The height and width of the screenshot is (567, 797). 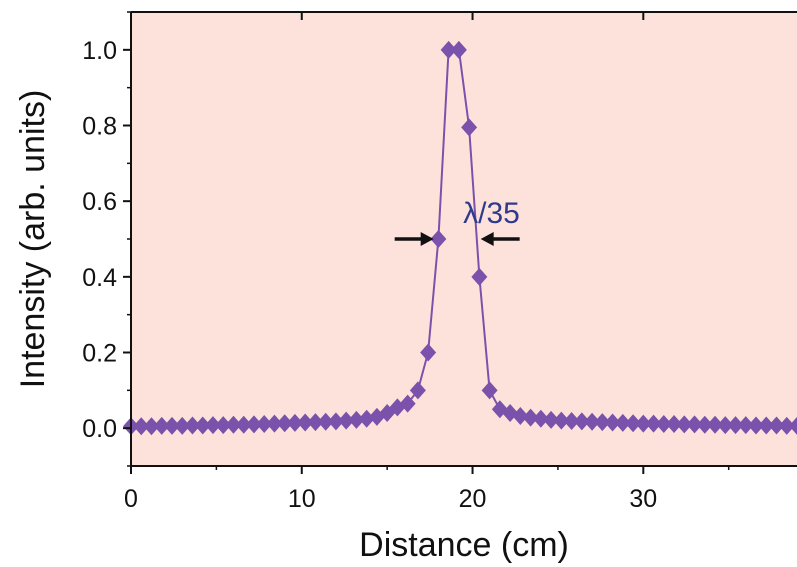 I want to click on x-axis-title: Distance (cm), so click(x=464, y=545).